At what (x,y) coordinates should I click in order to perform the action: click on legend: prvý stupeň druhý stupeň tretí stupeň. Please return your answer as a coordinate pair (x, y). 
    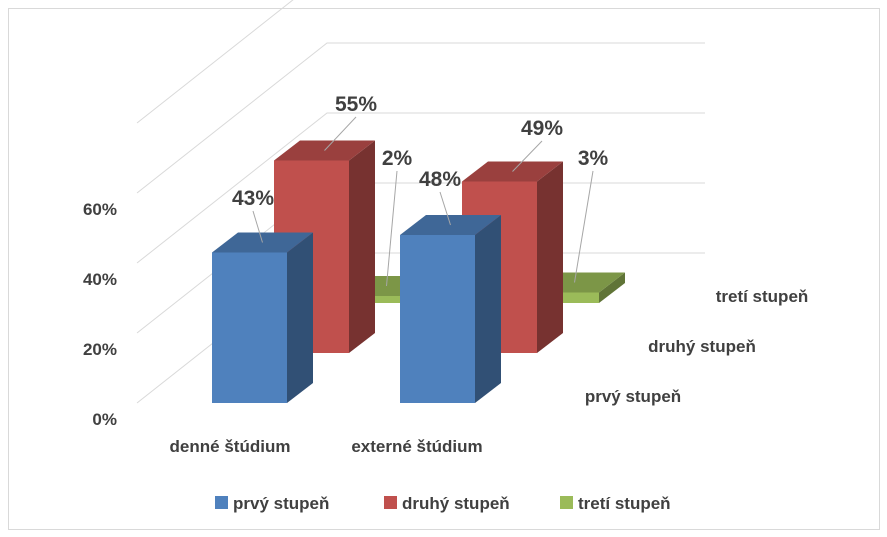
    Looking at the image, I should click on (443, 503).